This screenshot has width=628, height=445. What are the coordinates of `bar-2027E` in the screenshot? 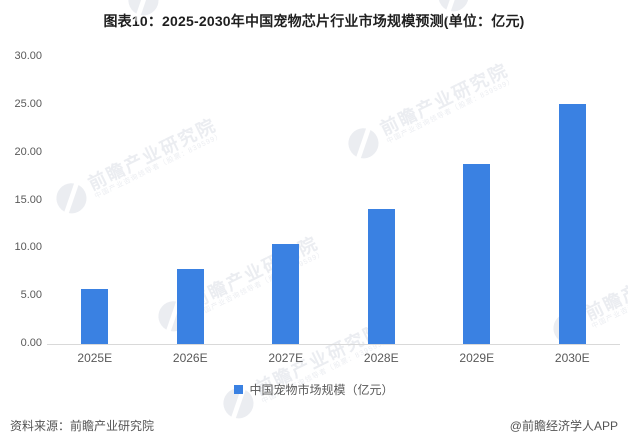 It's located at (286, 293).